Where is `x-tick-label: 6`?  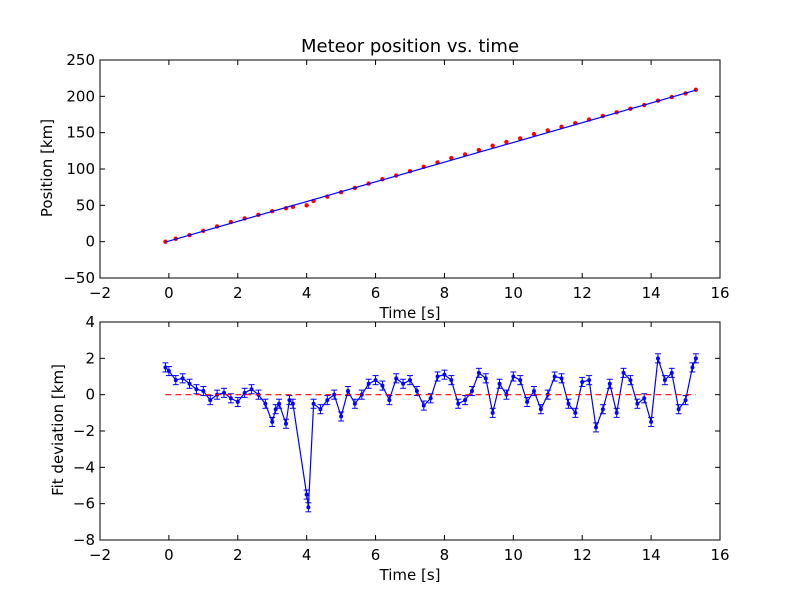 x-tick-label: 6 is located at coordinates (376, 555).